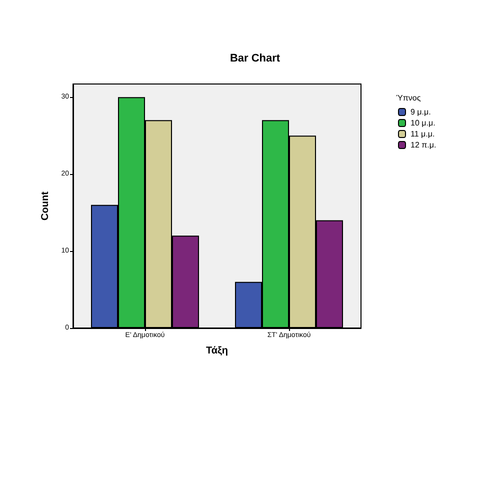  I want to click on legend-label: 10 μ.μ., so click(423, 123).